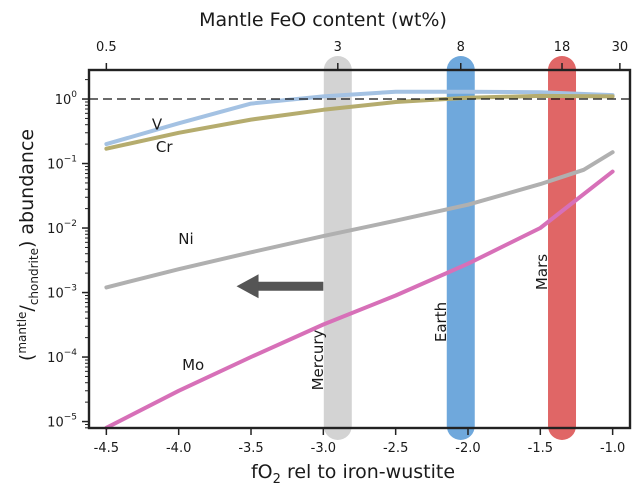  Describe the element at coordinates (262, 472) in the screenshot. I see `x-axis-title-main: fO` at that location.